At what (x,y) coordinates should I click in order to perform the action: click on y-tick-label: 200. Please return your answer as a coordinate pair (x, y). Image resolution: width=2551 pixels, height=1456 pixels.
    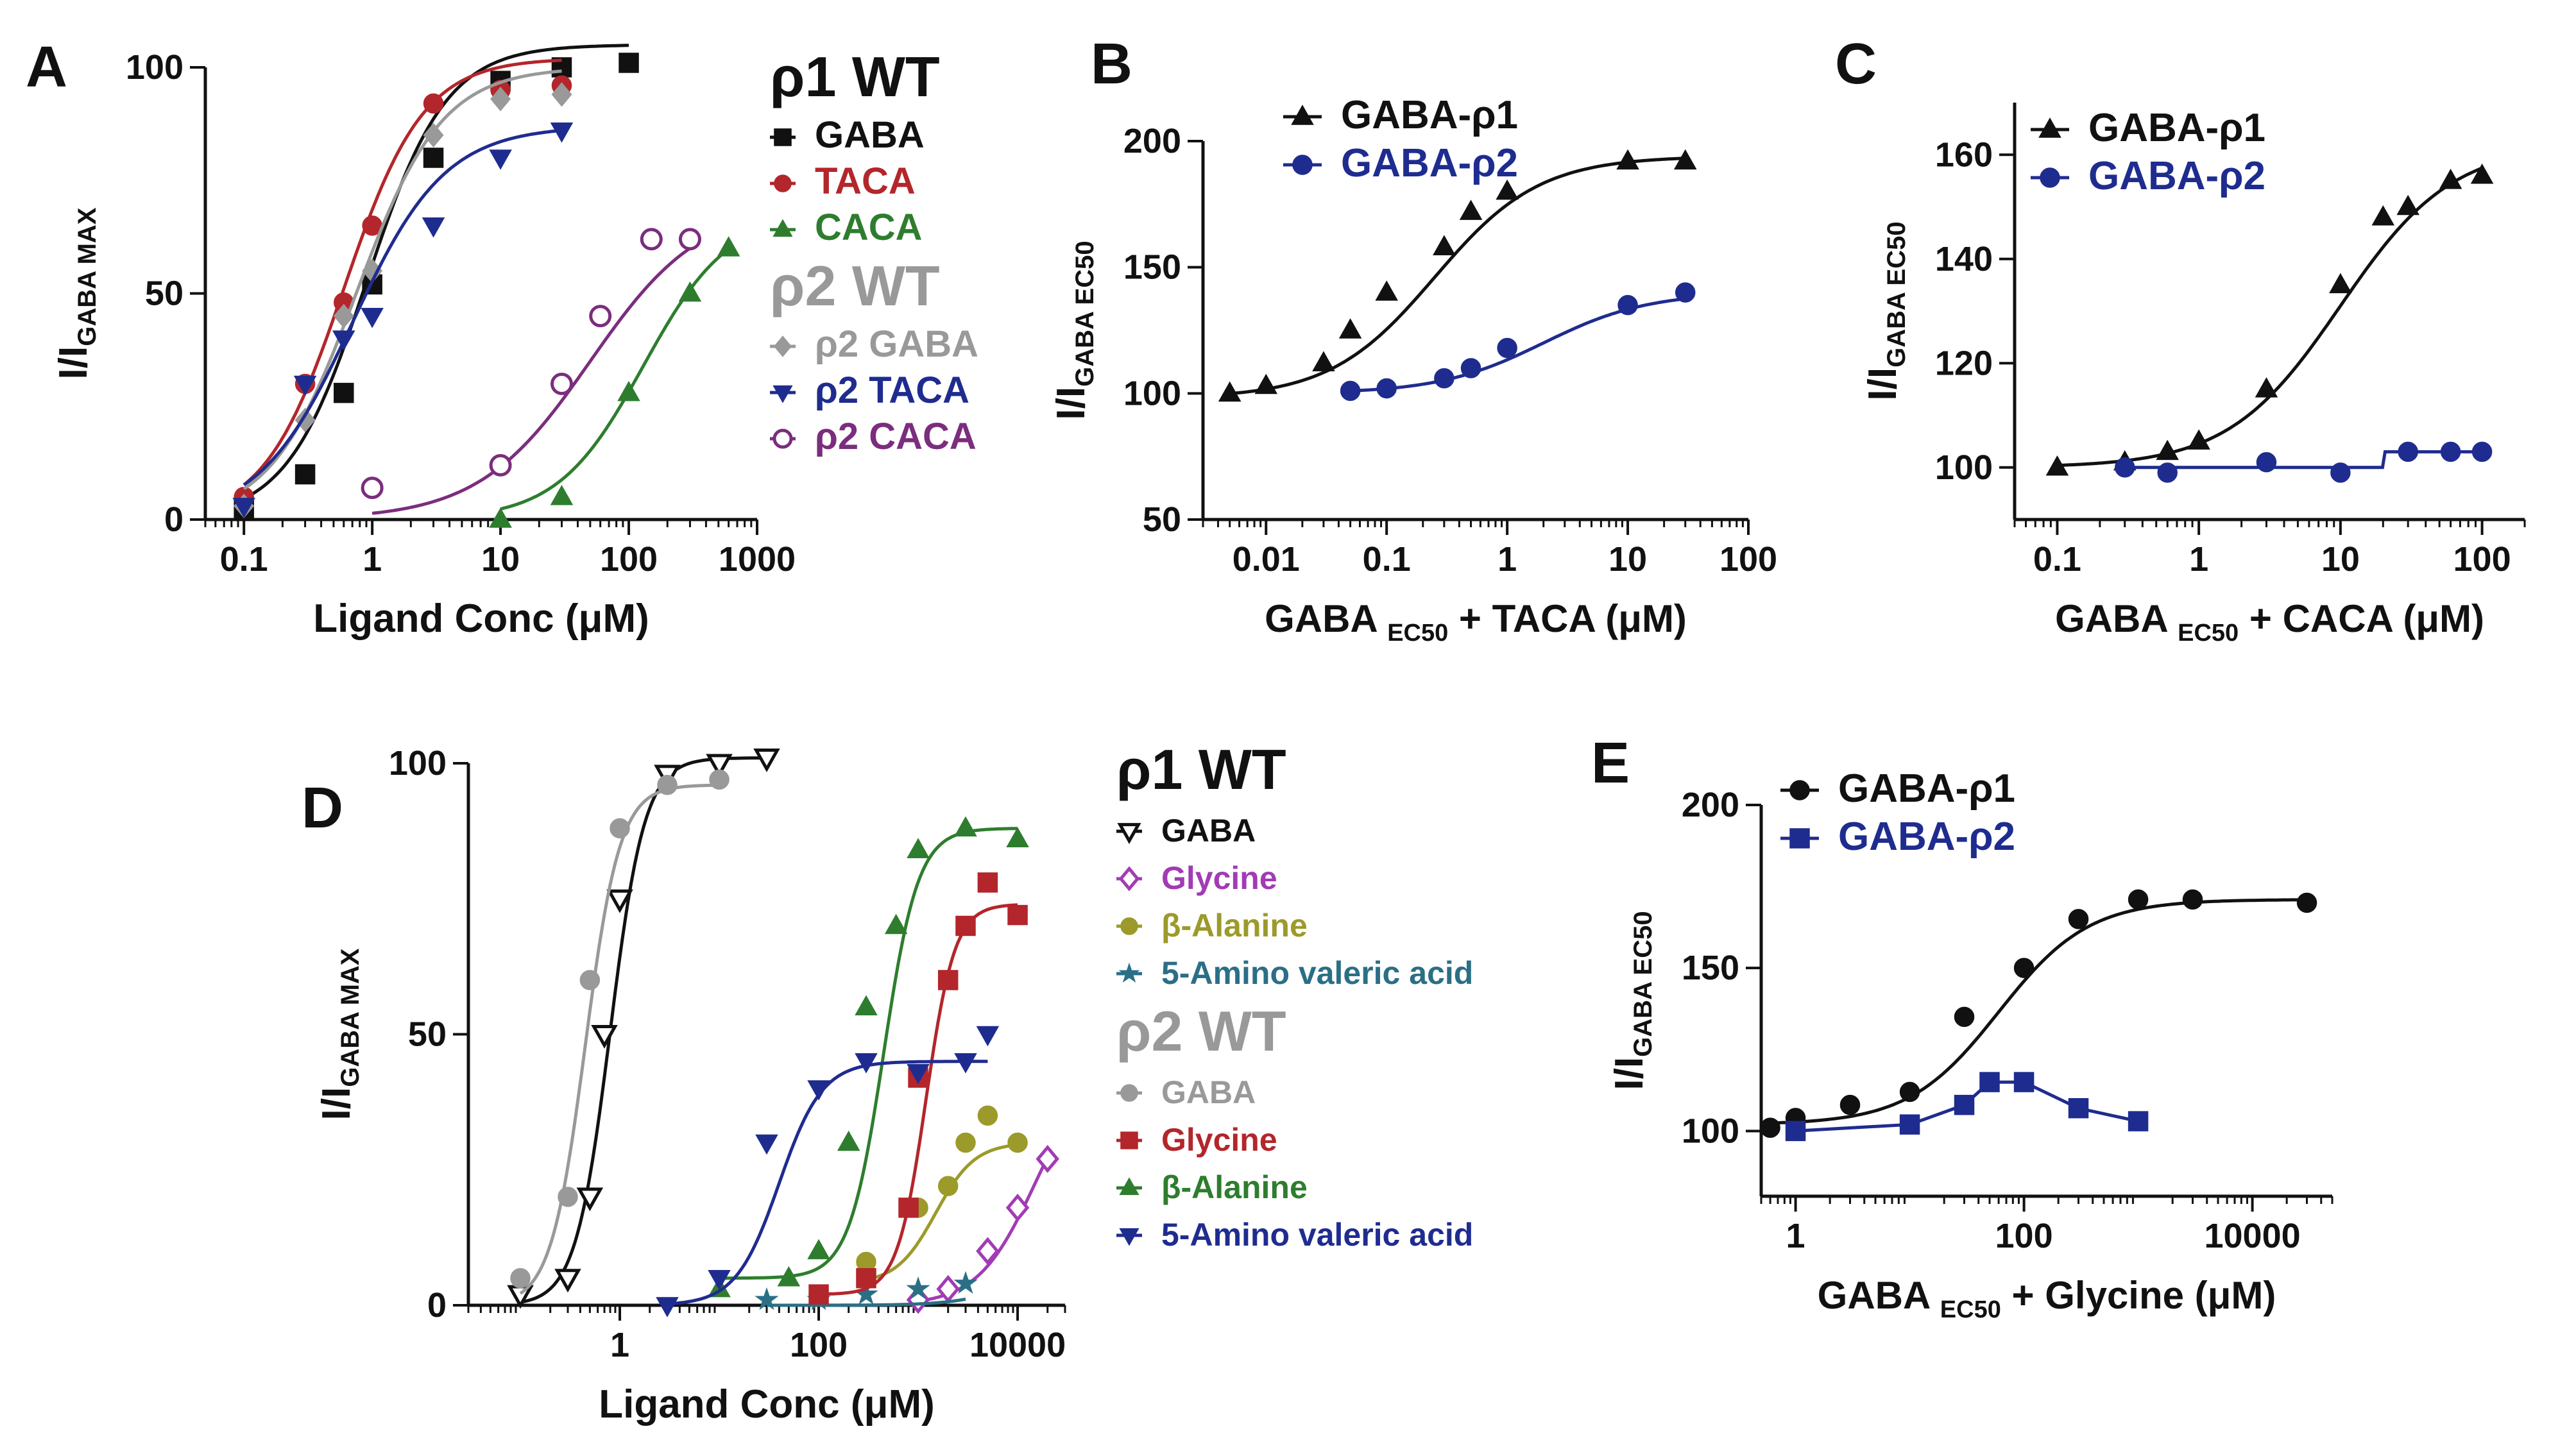
    Looking at the image, I should click on (1152, 141).